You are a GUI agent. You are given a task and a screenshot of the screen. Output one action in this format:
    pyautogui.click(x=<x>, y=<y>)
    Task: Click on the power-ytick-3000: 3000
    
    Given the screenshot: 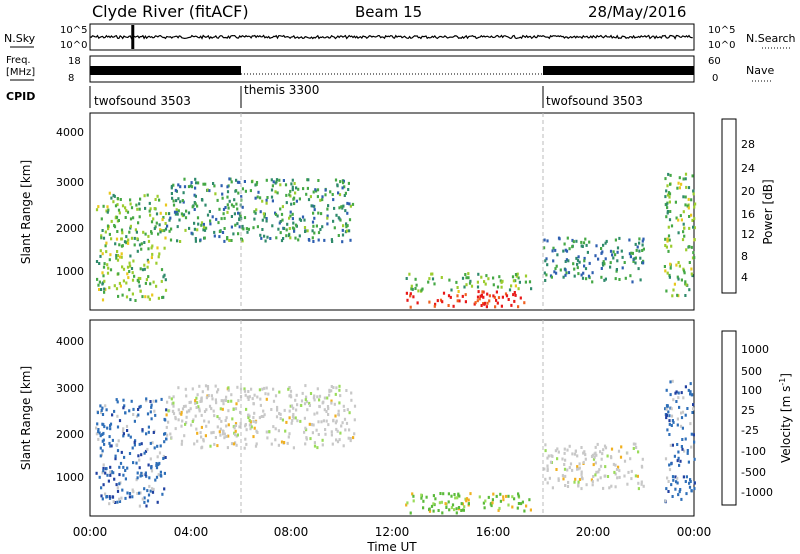 What is the action you would take?
    pyautogui.click(x=70, y=182)
    